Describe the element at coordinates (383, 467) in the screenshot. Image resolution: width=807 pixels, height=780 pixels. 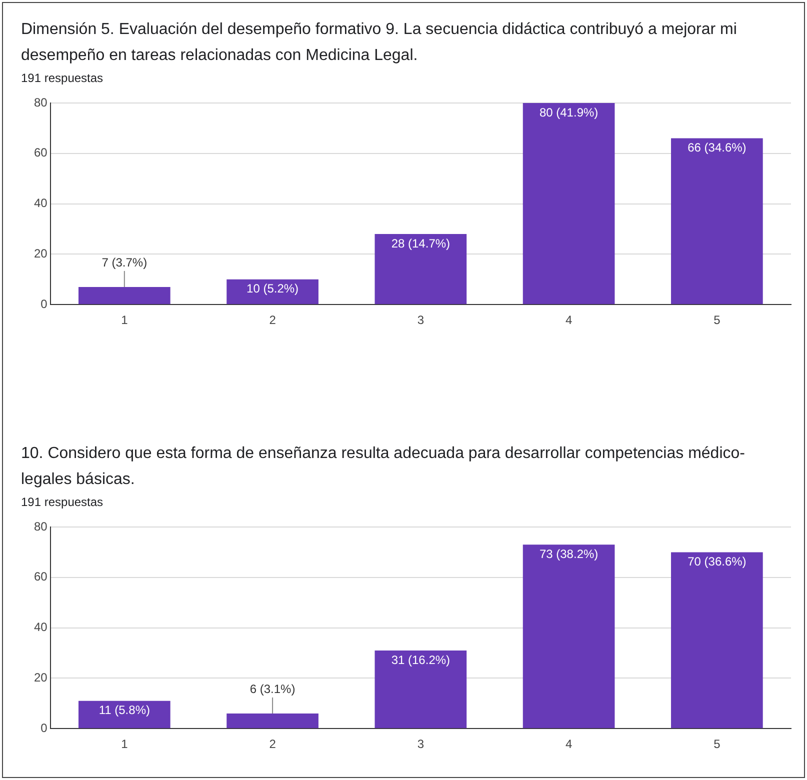
I see `chart-title: 10. Considero que esta forma de enseñanza resulta adecuada para desarrollar competencias médico-legales básicas.` at that location.